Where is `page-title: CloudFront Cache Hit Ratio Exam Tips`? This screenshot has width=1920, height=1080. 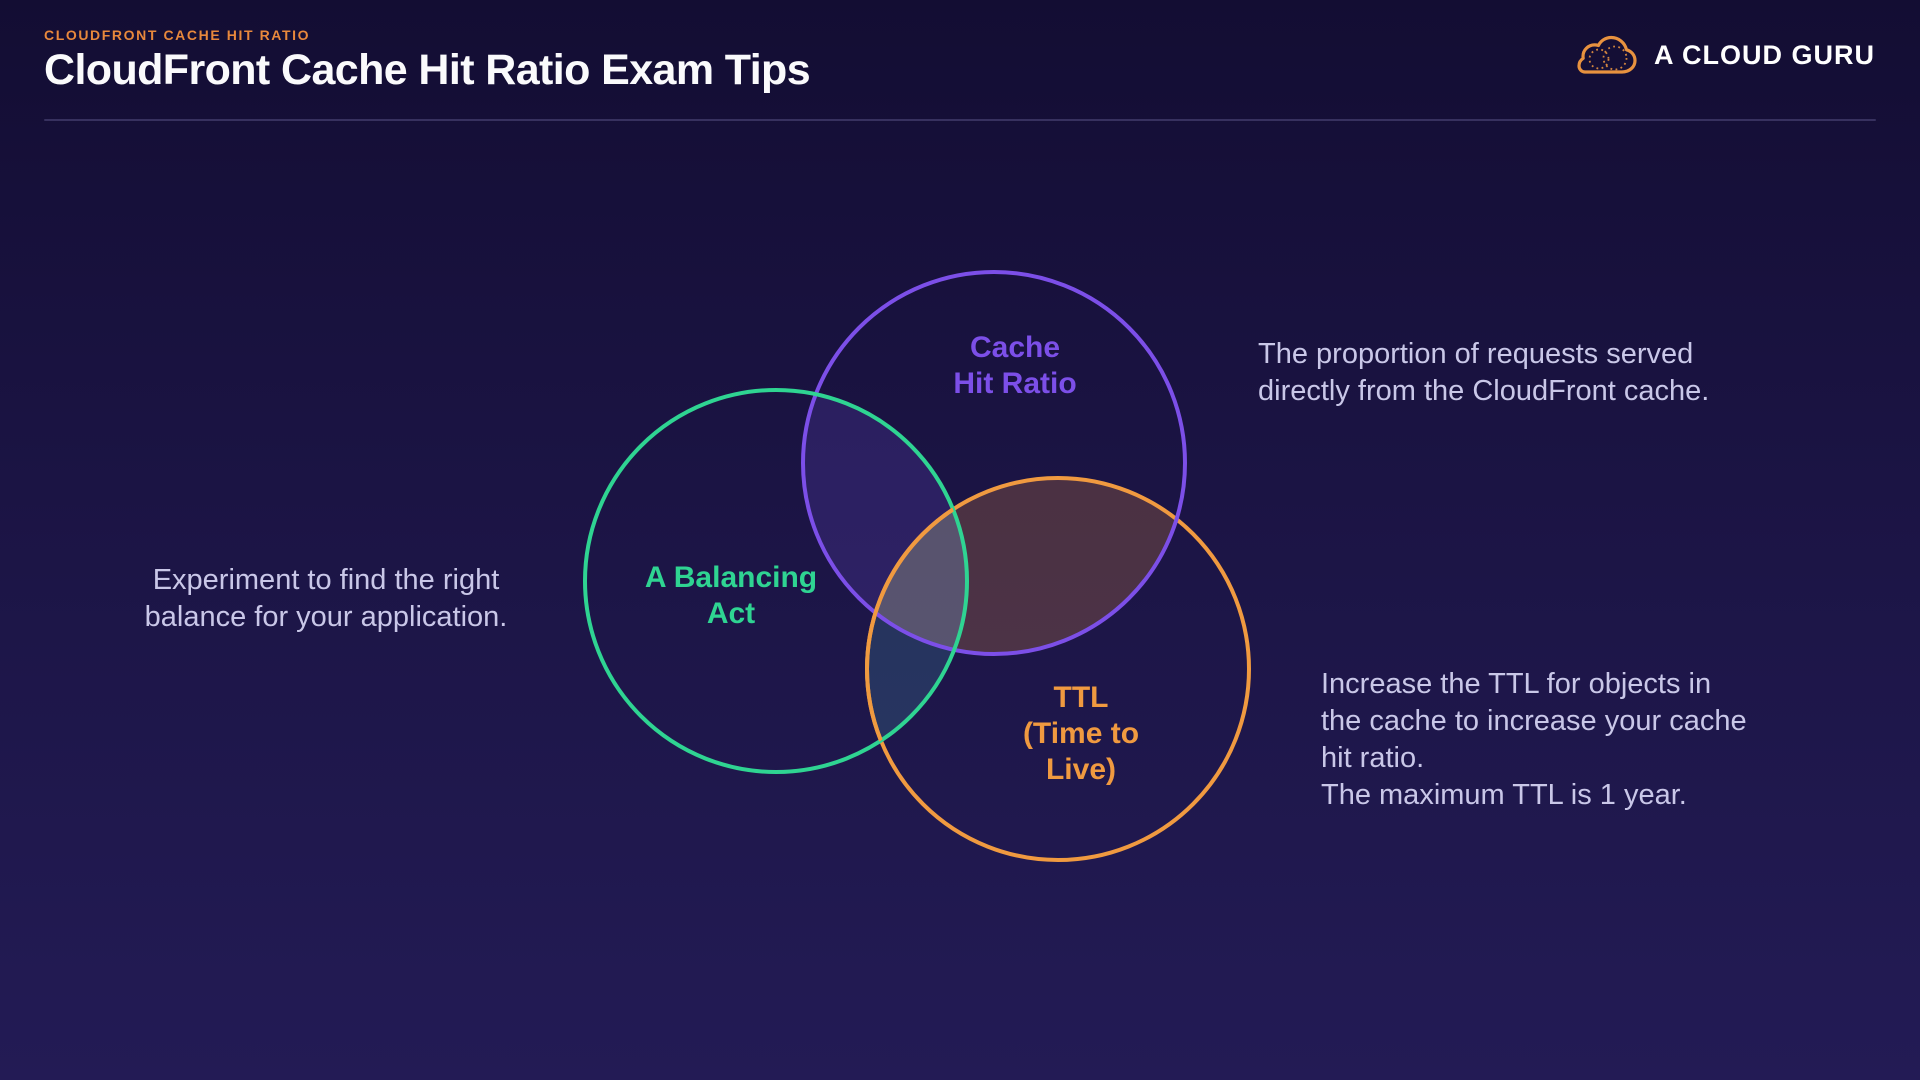 page-title: CloudFront Cache Hit Ratio Exam Tips is located at coordinates (427, 70).